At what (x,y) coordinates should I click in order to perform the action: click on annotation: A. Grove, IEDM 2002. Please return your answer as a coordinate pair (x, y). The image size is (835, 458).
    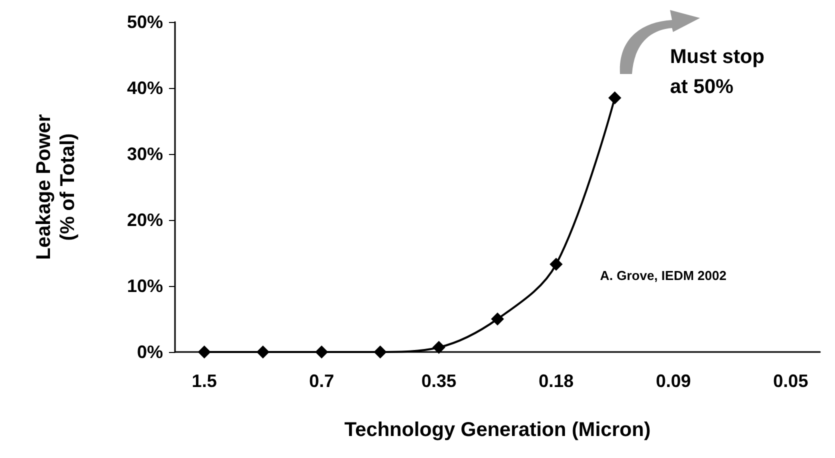
    Looking at the image, I should click on (663, 275).